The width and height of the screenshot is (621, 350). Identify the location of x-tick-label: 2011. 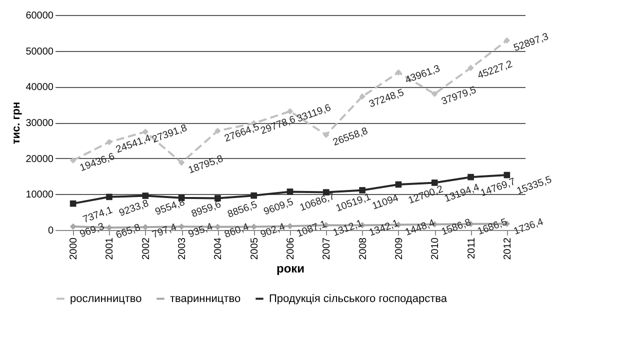
(472, 248).